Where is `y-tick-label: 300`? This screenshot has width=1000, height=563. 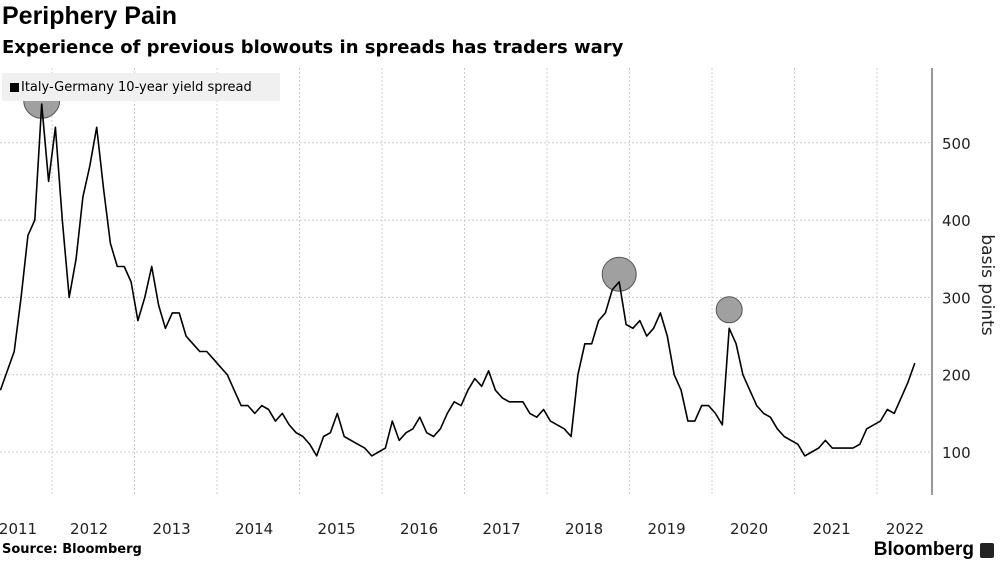 y-tick-label: 300 is located at coordinates (956, 298).